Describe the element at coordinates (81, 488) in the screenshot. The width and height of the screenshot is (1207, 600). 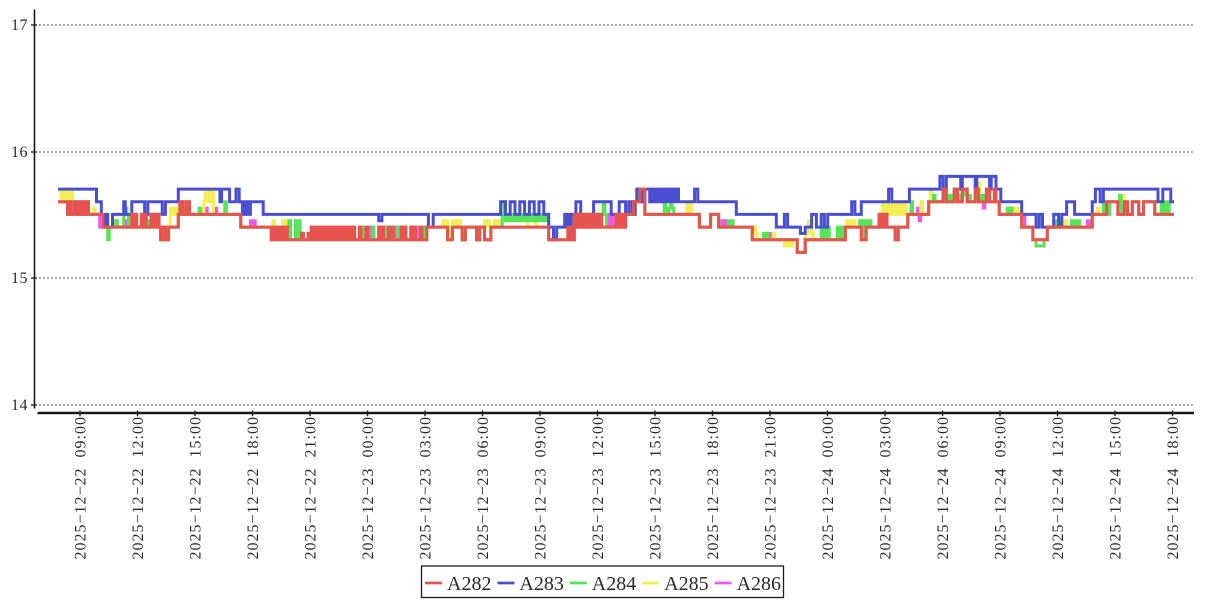
I see `svg-text: 2025−12−22 09:00` at that location.